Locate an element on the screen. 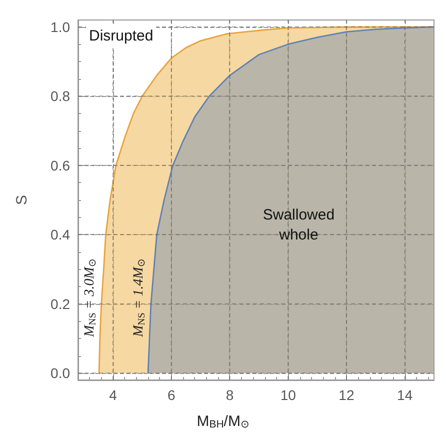 This screenshot has width=446, height=446. y-axis-title: S is located at coordinates (22, 200).